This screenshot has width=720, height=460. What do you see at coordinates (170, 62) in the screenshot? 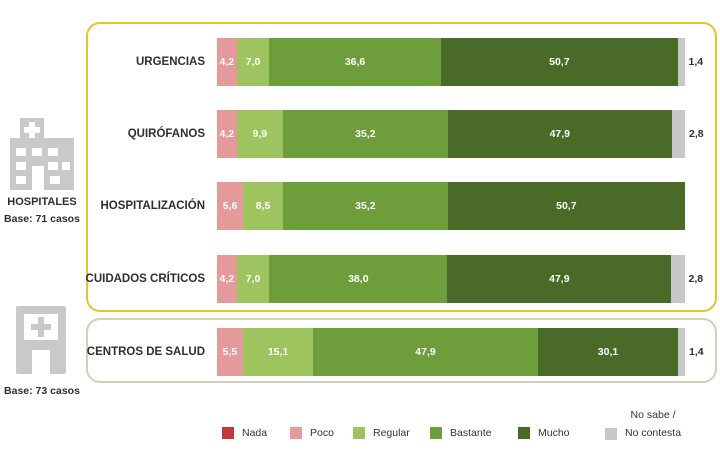
I see `category-label-urgencias: URGENCIAS` at bounding box center [170, 62].